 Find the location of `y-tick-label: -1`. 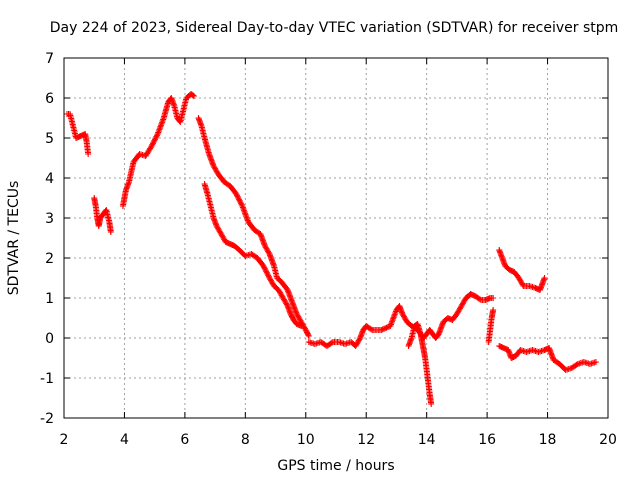

y-tick-label: -1 is located at coordinates (47, 379).